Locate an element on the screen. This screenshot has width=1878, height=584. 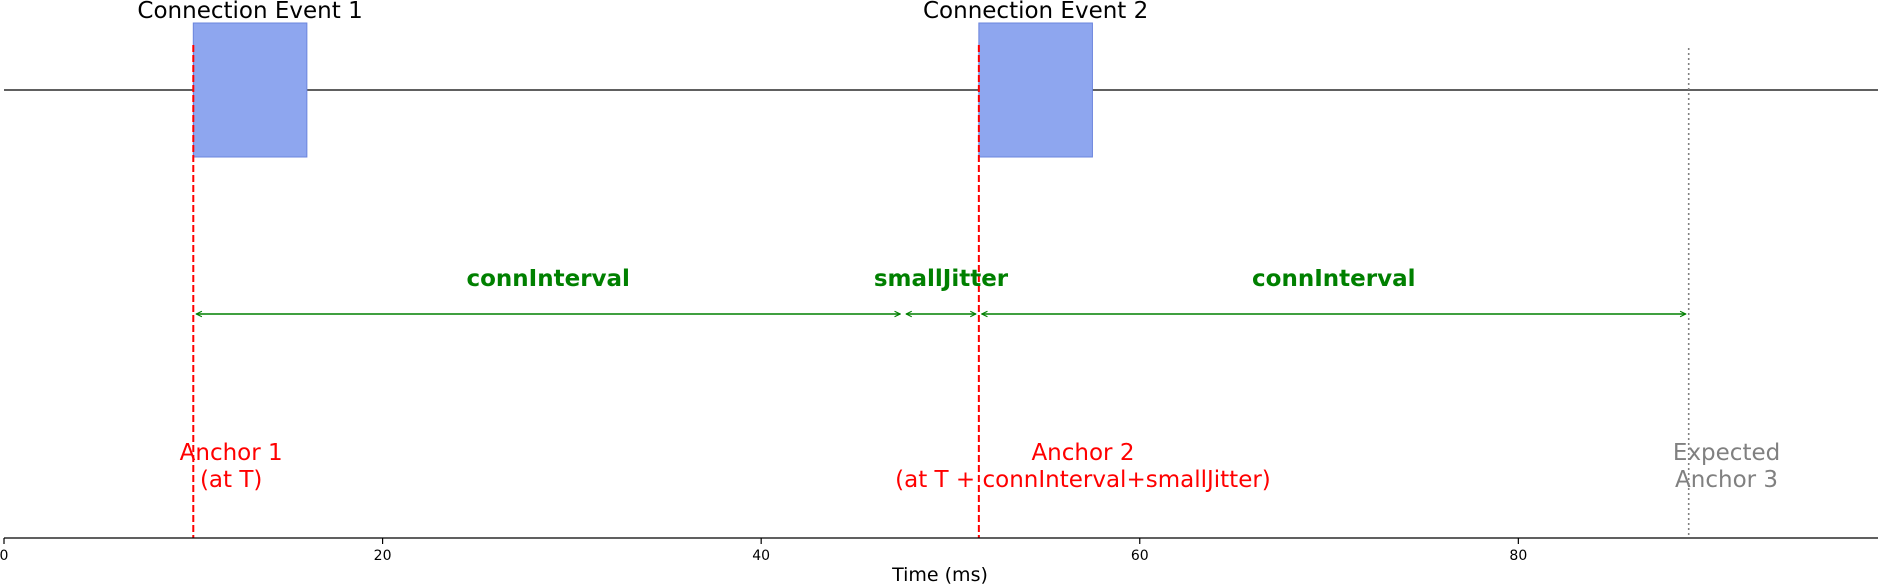
x-tick-label-60: 60 is located at coordinates (1140, 556).